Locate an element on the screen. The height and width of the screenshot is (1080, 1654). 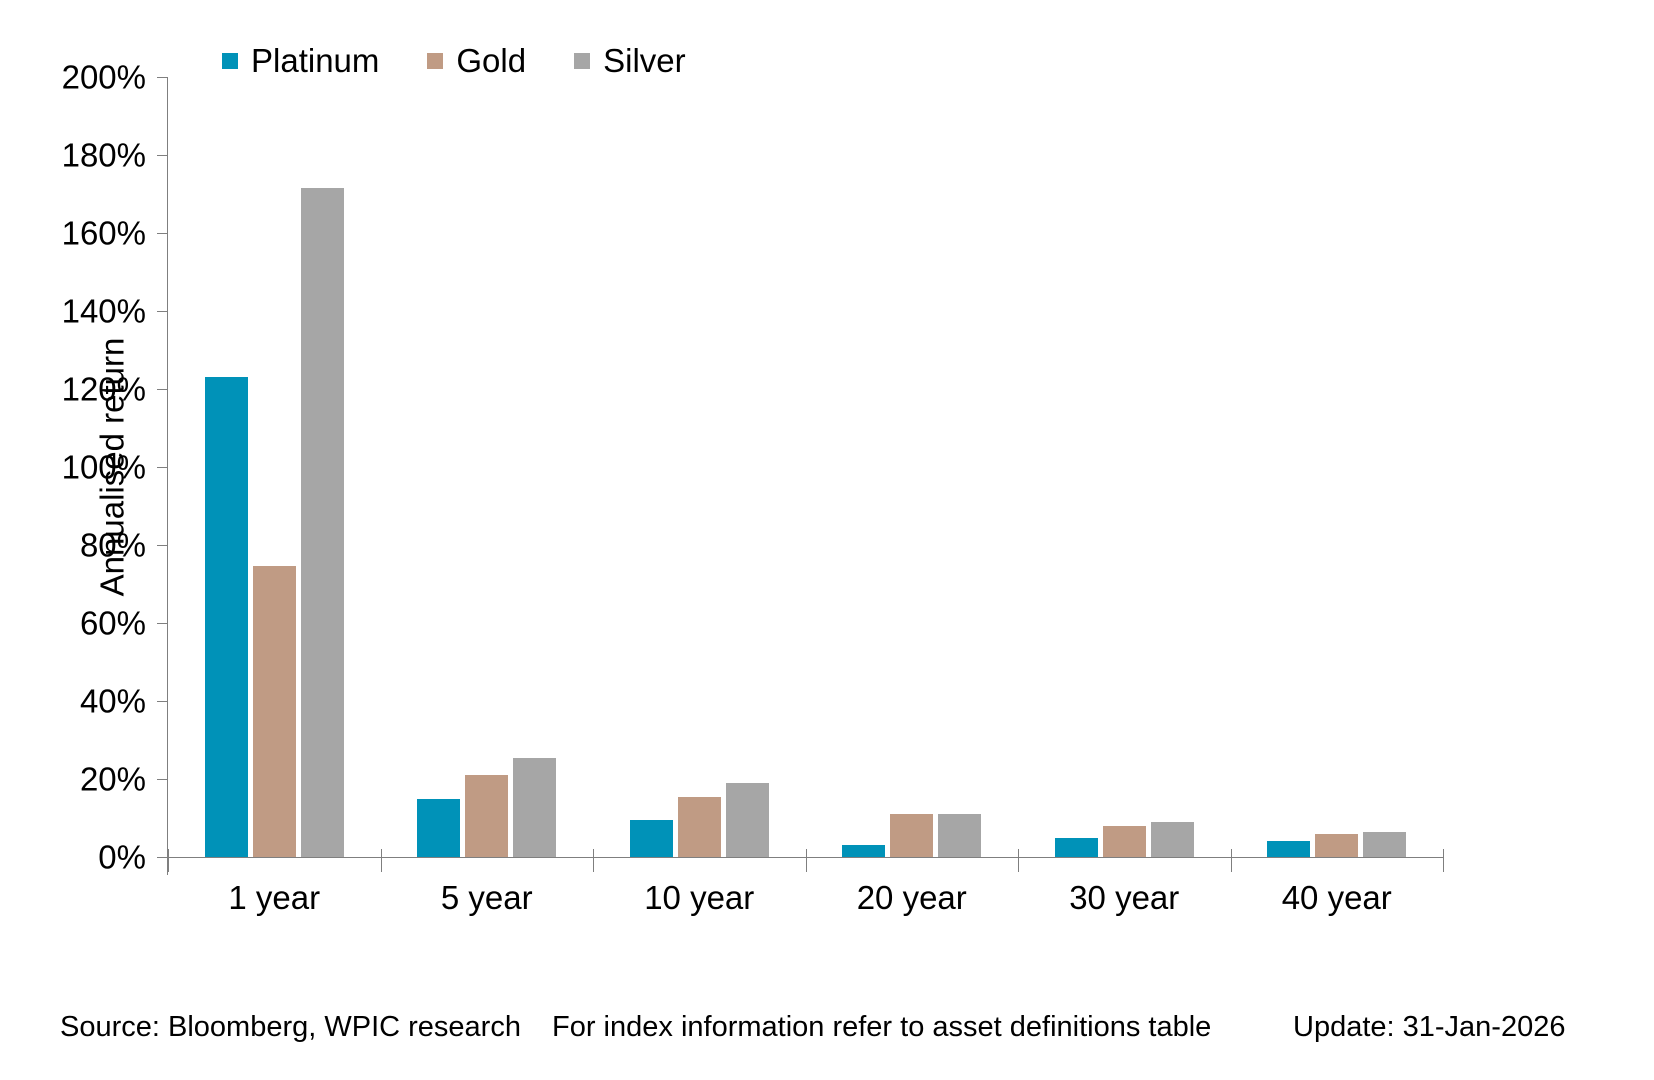
legend-item-gold: Gold is located at coordinates (476, 60).